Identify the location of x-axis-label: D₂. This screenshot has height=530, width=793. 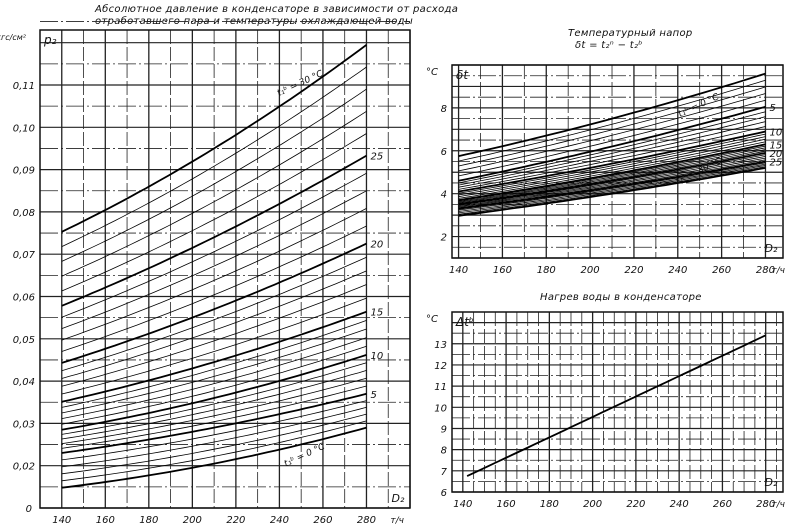
(771, 248).